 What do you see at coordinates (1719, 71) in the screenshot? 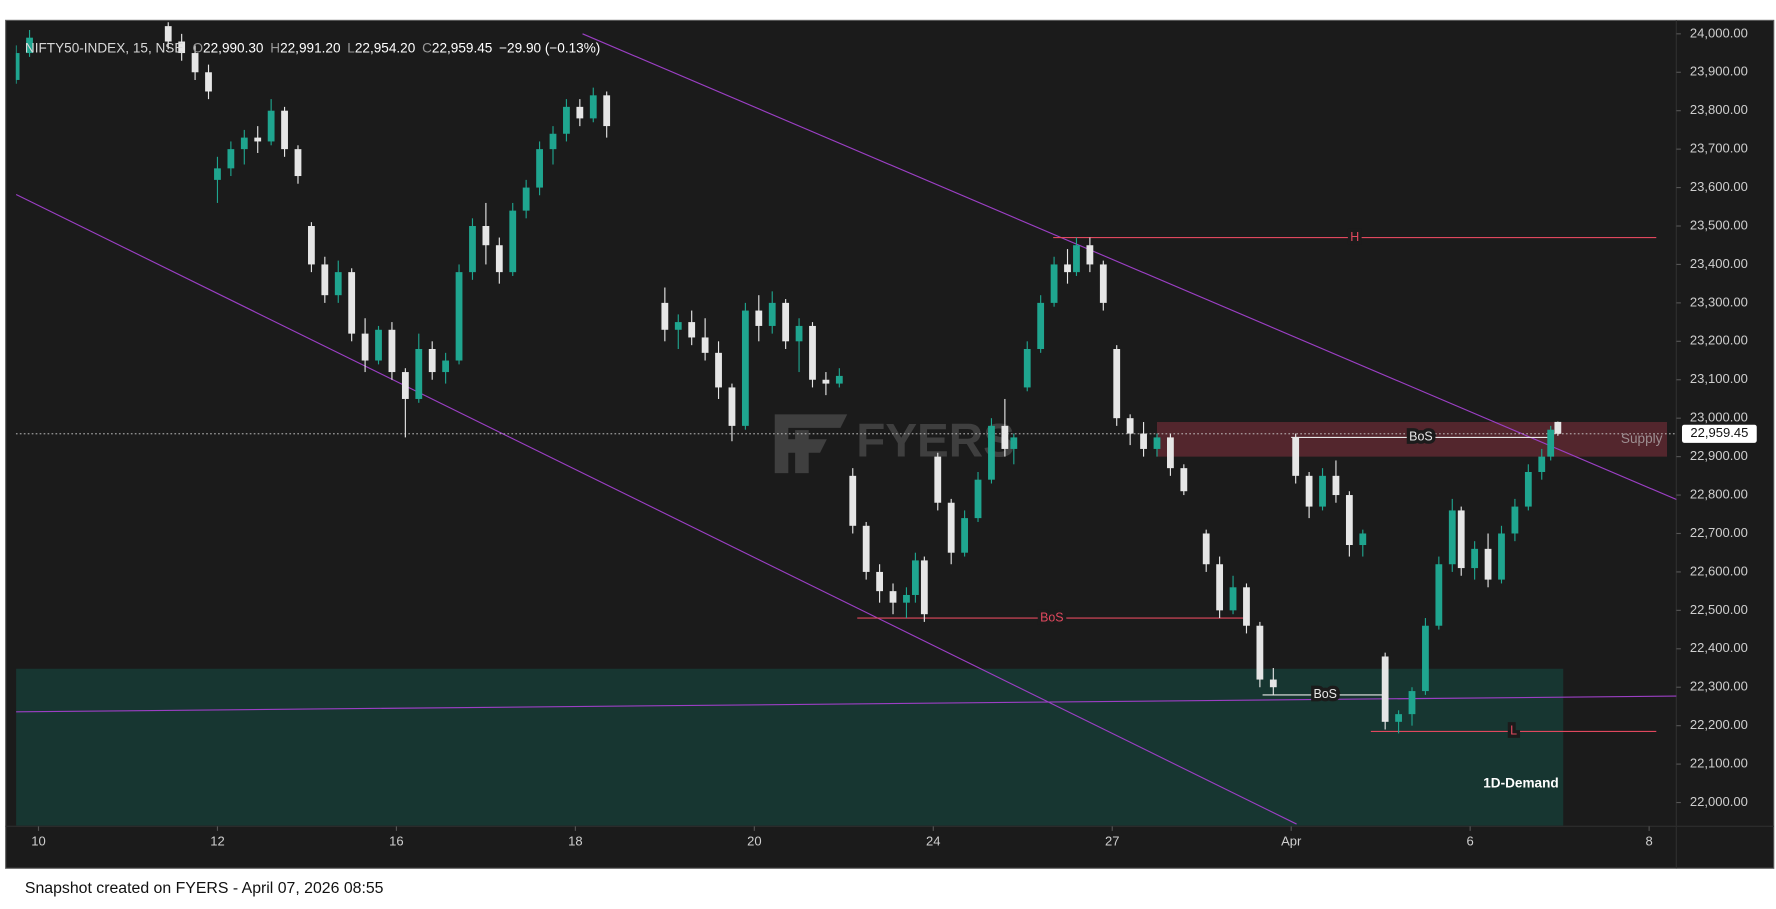
I see `y-tick-label: 23,900.00` at bounding box center [1719, 71].